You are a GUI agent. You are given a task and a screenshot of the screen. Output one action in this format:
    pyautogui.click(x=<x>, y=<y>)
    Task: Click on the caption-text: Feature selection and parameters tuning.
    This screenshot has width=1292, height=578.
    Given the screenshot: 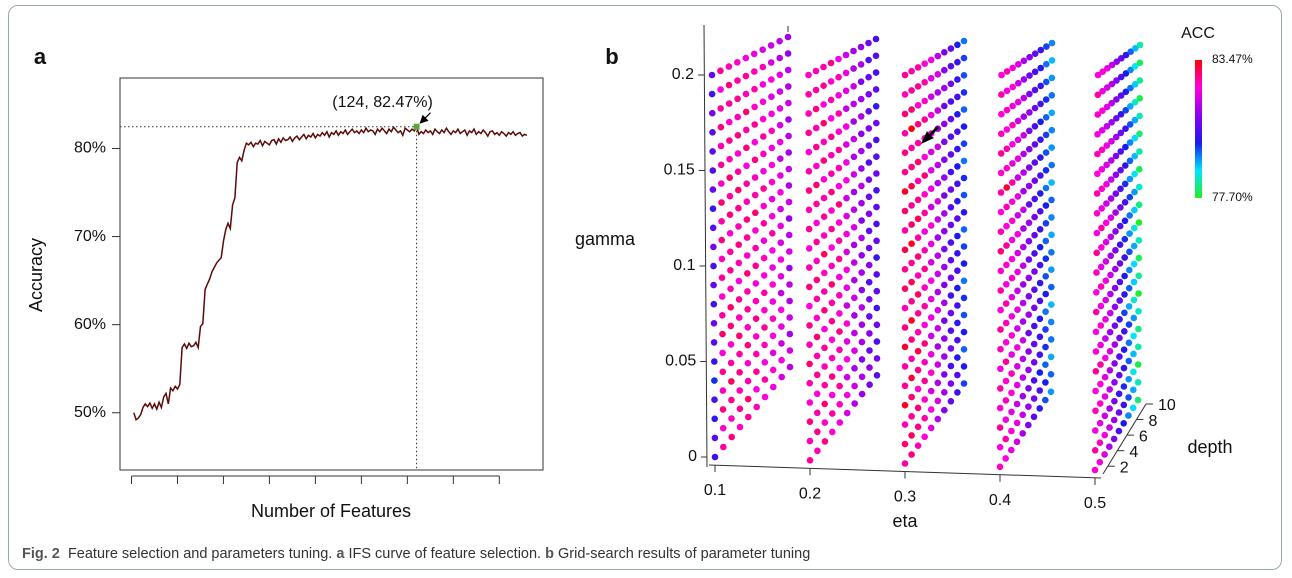 What is the action you would take?
    pyautogui.click(x=200, y=554)
    